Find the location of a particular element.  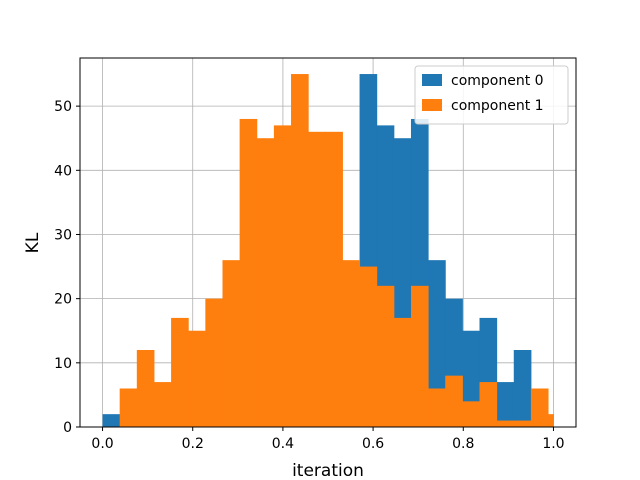

x-tick-label: 1.0 is located at coordinates (553, 444).